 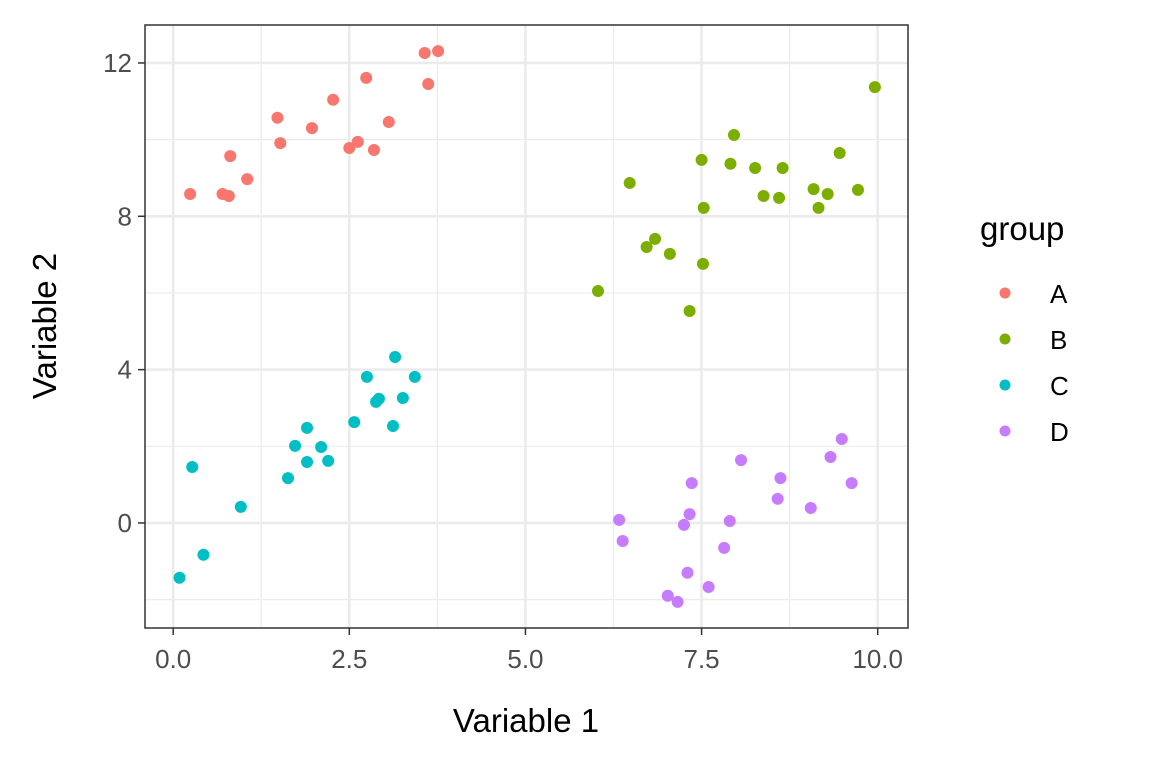 What do you see at coordinates (1022, 228) in the screenshot?
I see `legend-title: group` at bounding box center [1022, 228].